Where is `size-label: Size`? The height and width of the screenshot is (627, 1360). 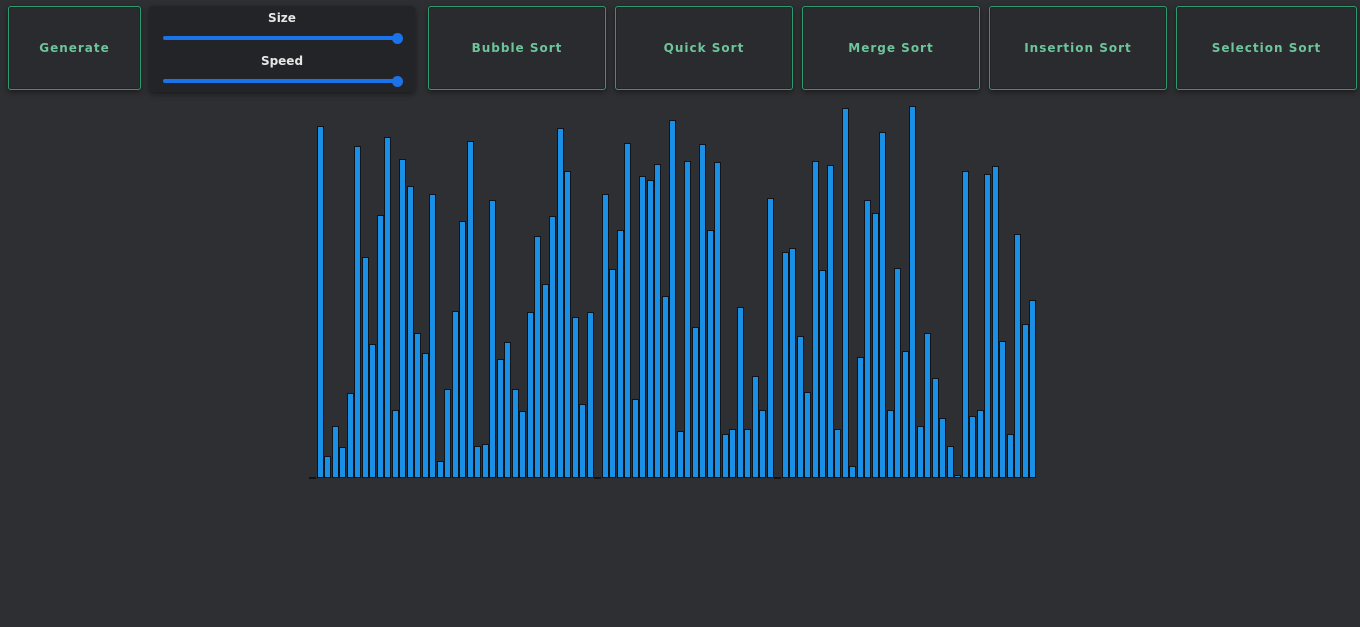
size-label: Size is located at coordinates (282, 18).